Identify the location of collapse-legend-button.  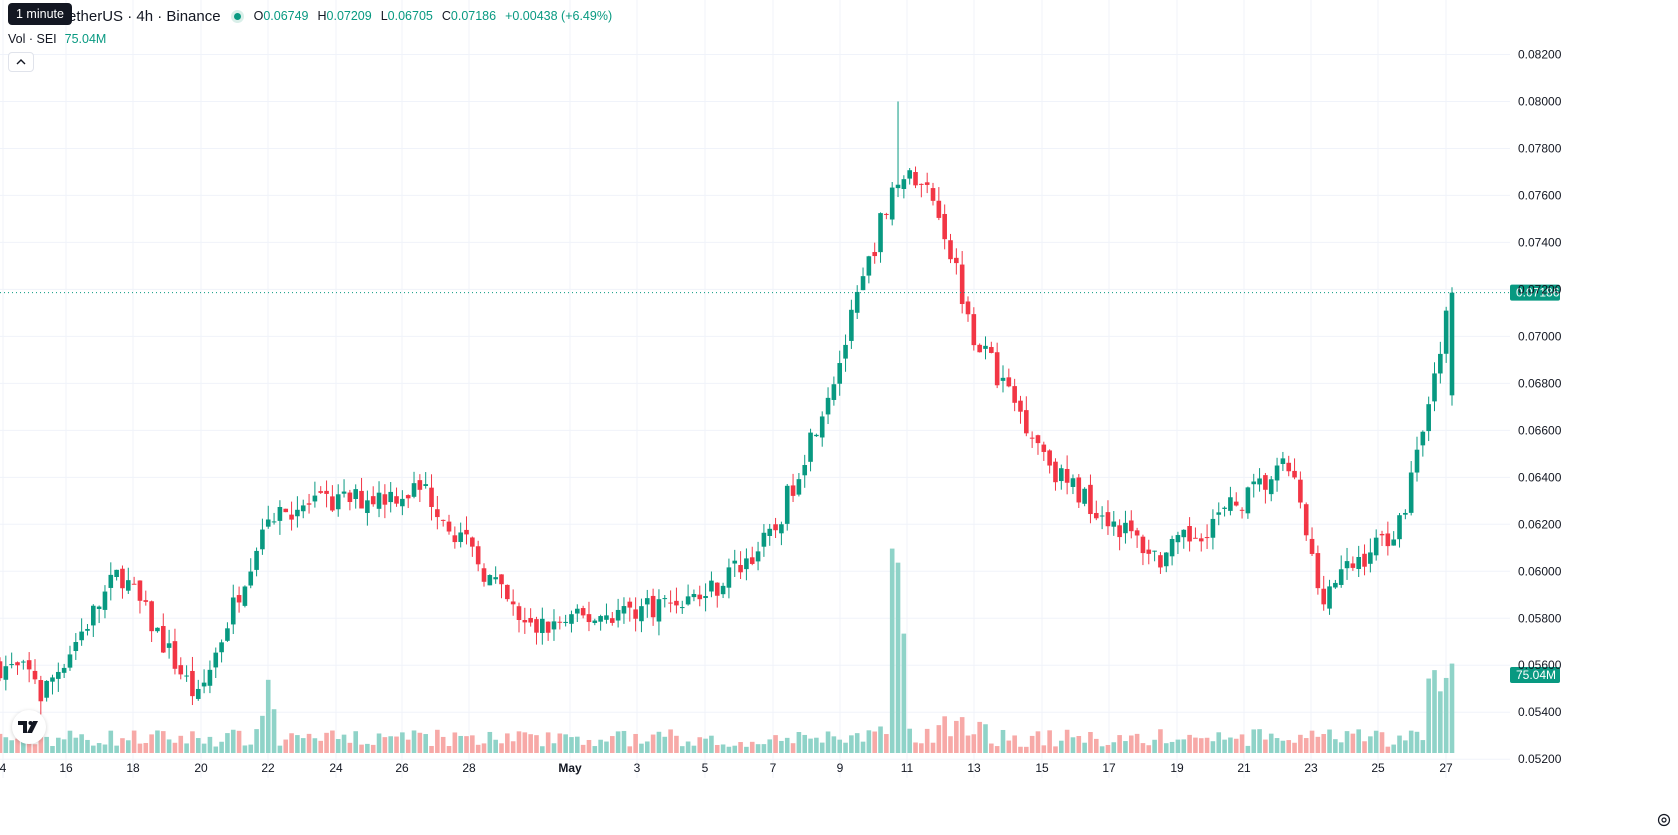
(21, 62).